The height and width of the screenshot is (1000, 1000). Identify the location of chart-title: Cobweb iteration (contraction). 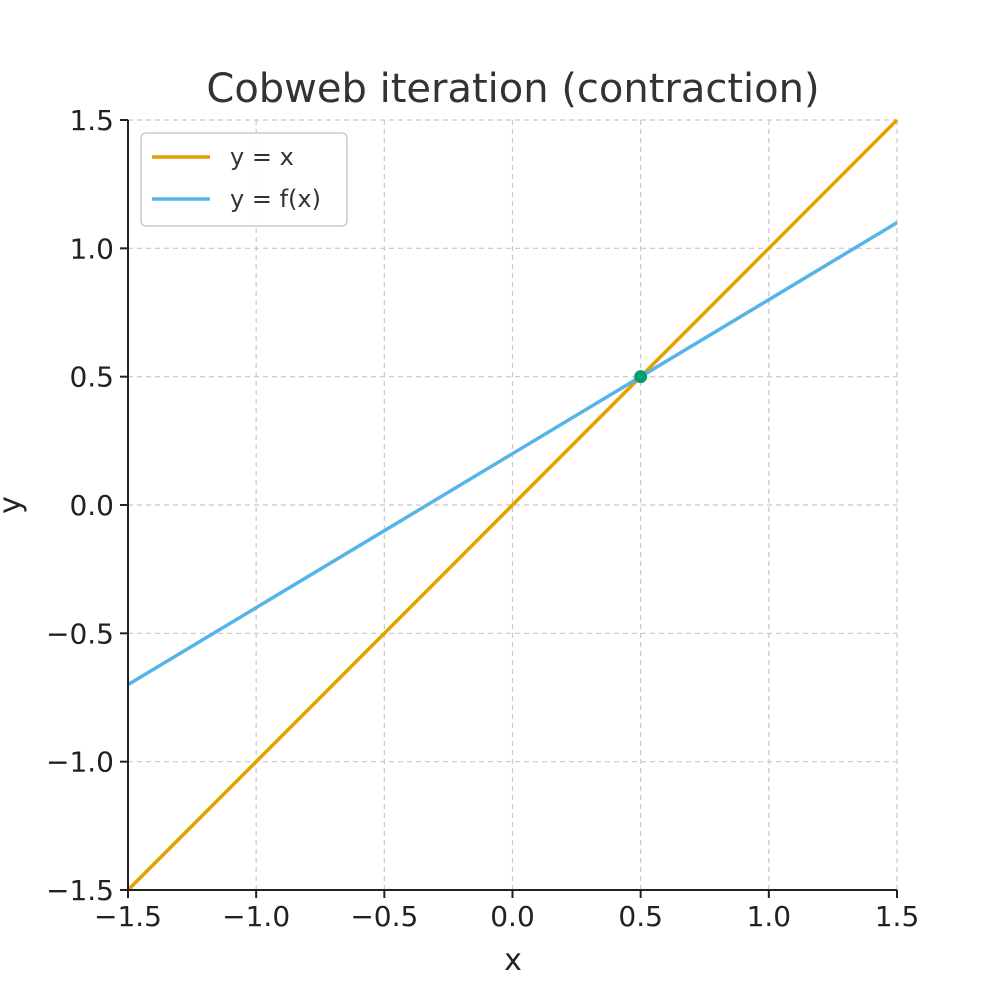
(512, 89).